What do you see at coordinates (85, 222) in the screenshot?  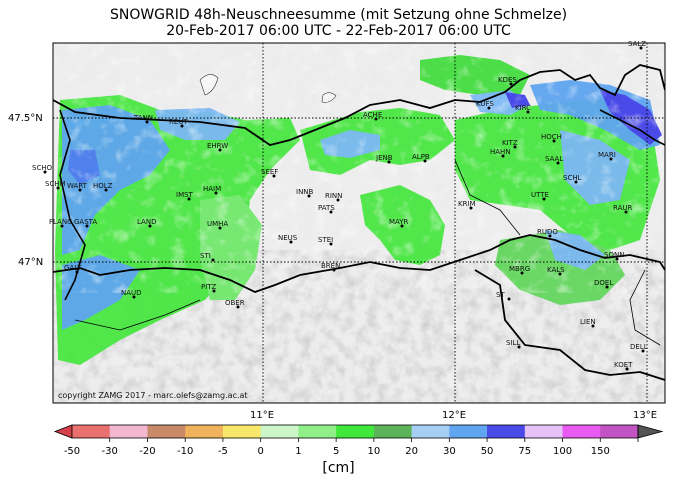 I see `station-label: GASTA` at bounding box center [85, 222].